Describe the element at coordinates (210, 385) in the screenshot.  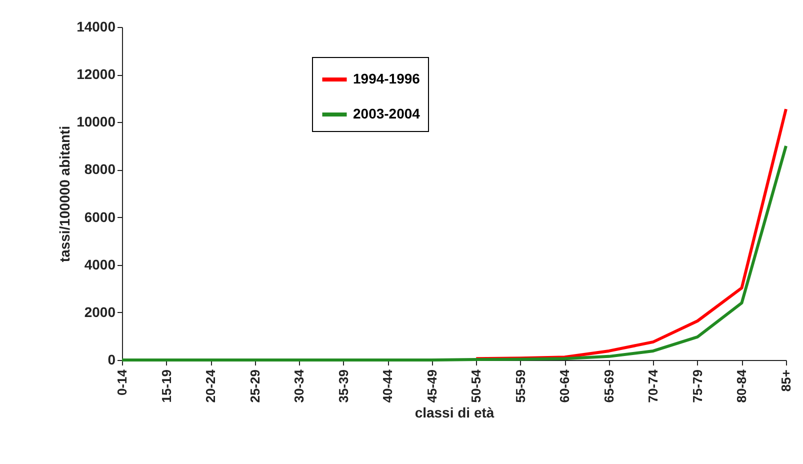
I see `x-tick-label: 20-24` at that location.